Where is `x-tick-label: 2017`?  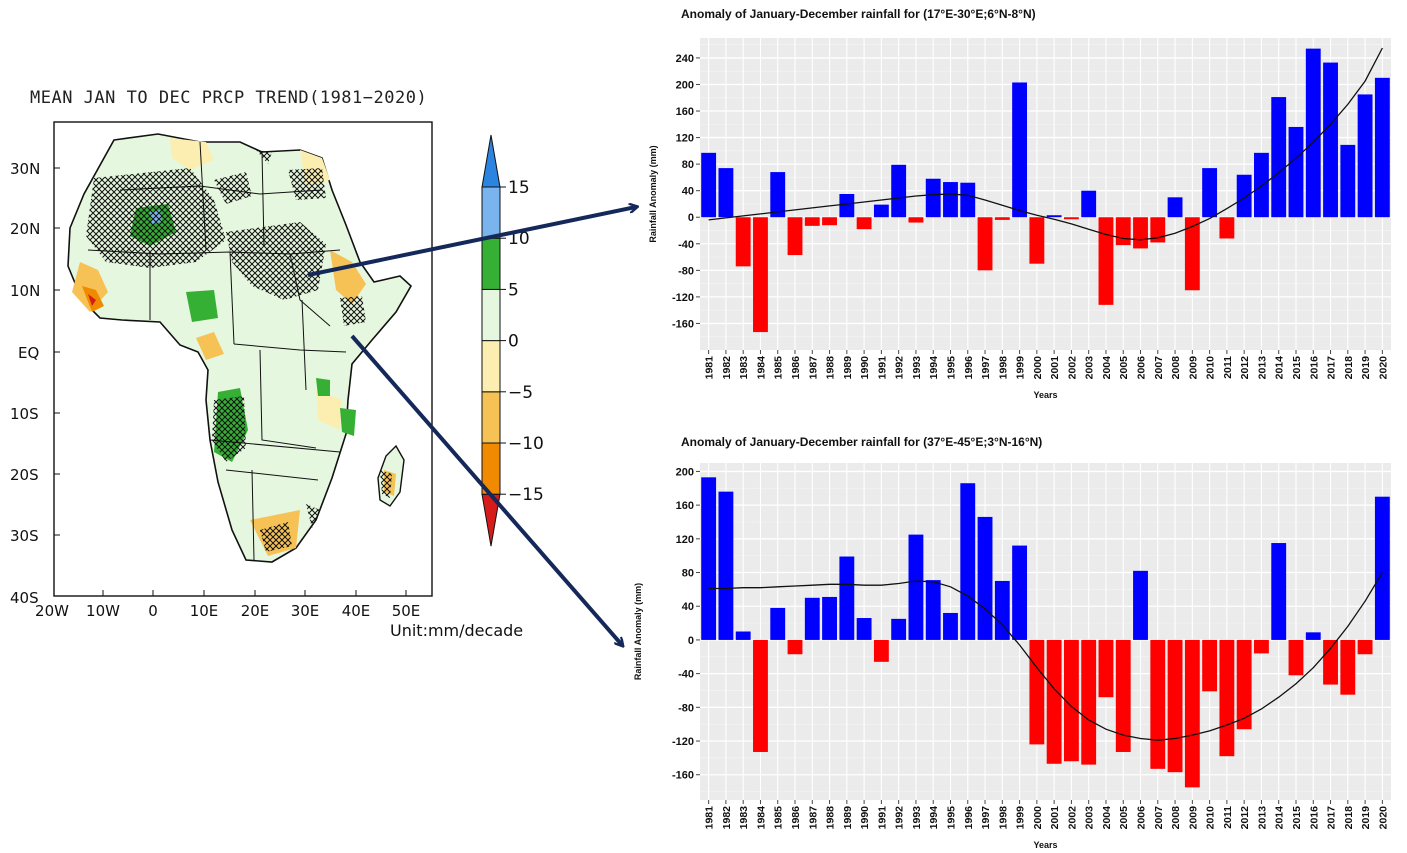 x-tick-label: 2017 is located at coordinates (1332, 368).